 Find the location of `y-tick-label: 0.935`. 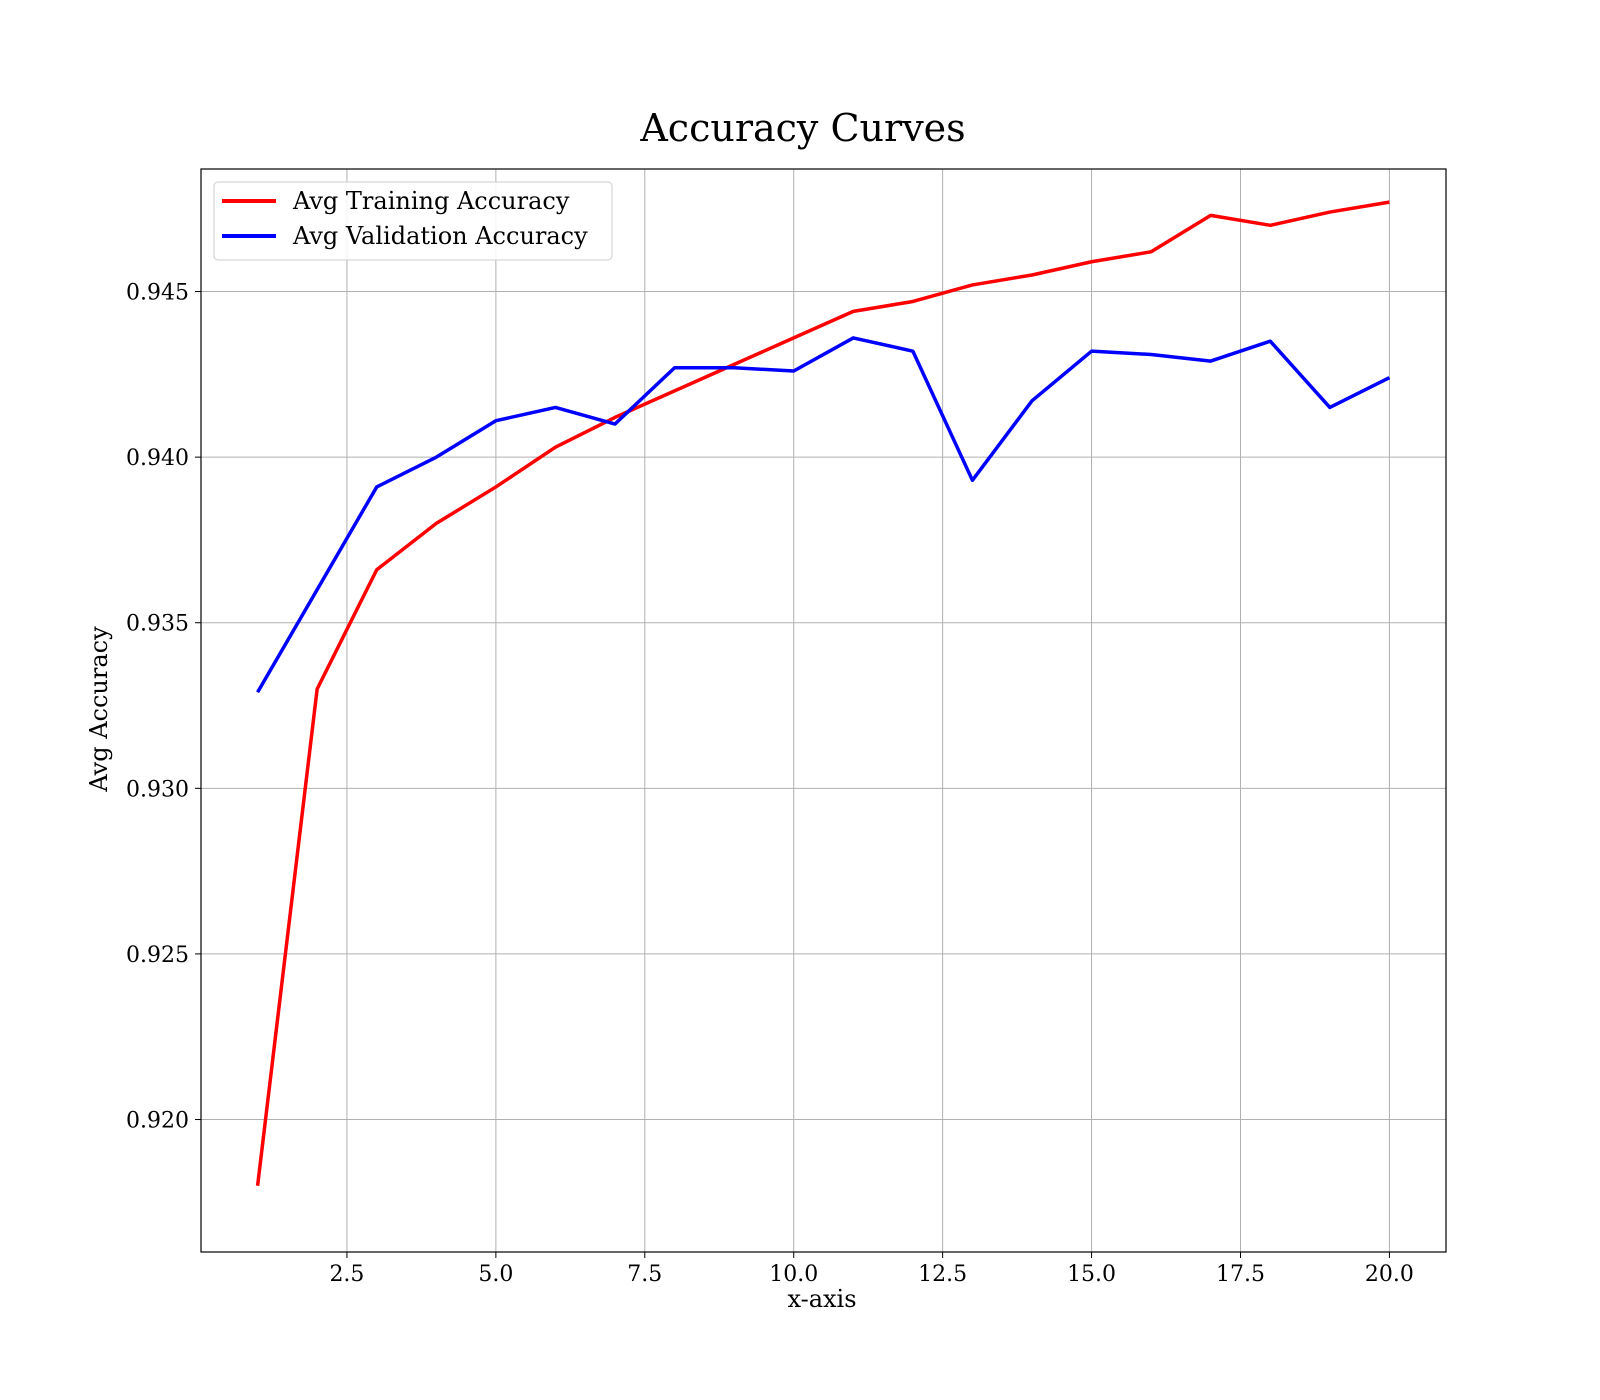

y-tick-label: 0.935 is located at coordinates (157, 624).